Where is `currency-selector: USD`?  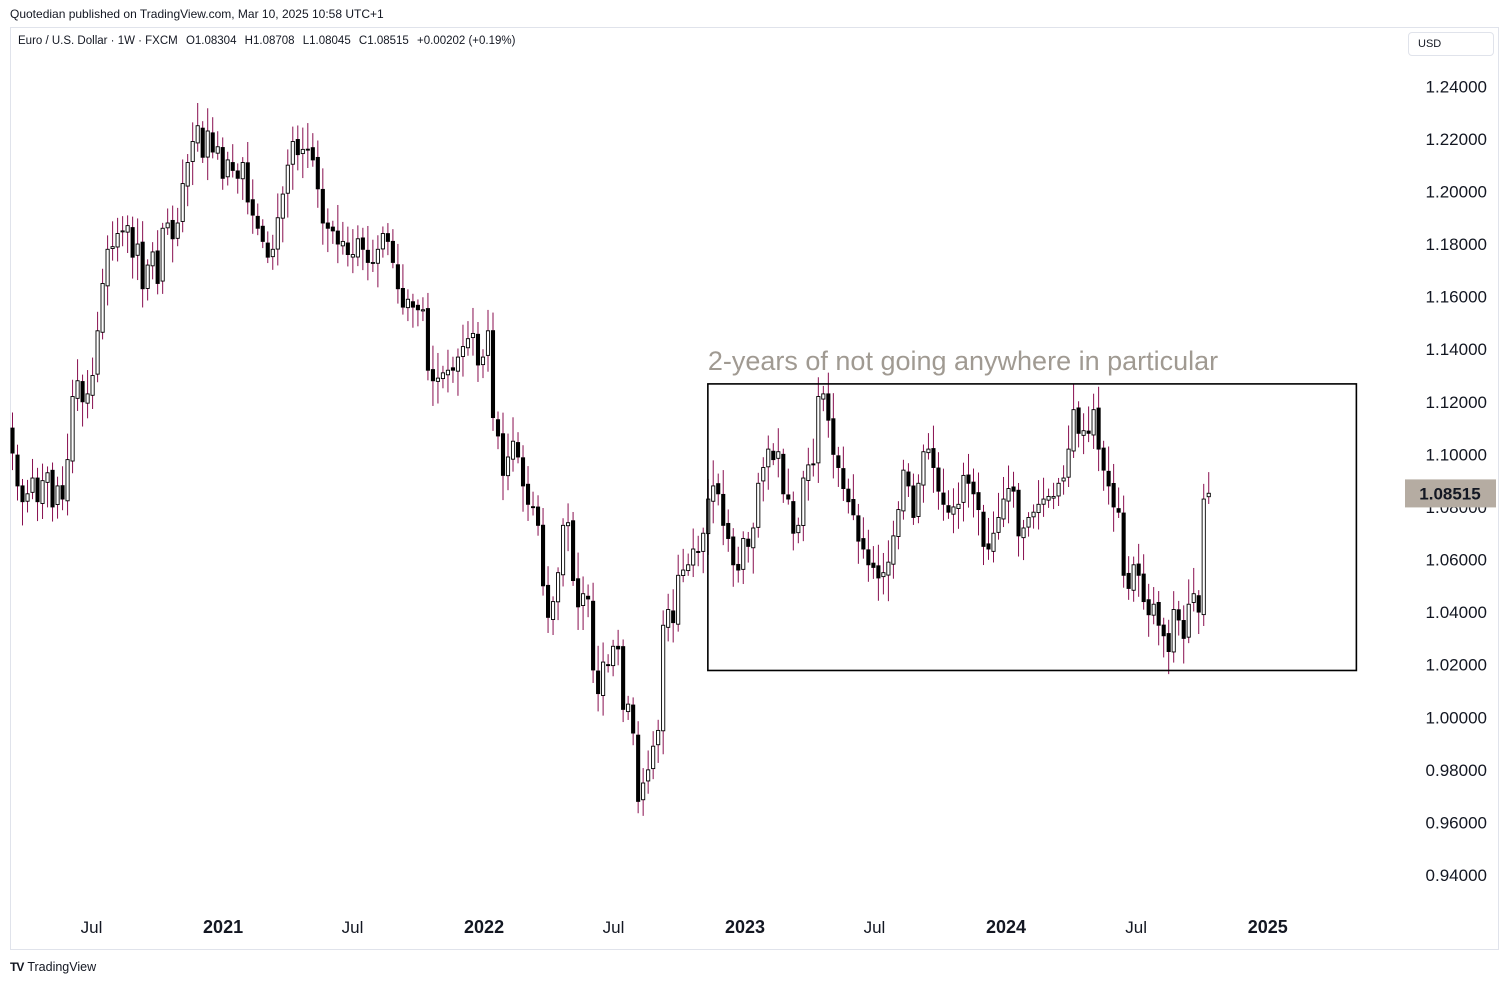
currency-selector: USD is located at coordinates (1451, 44).